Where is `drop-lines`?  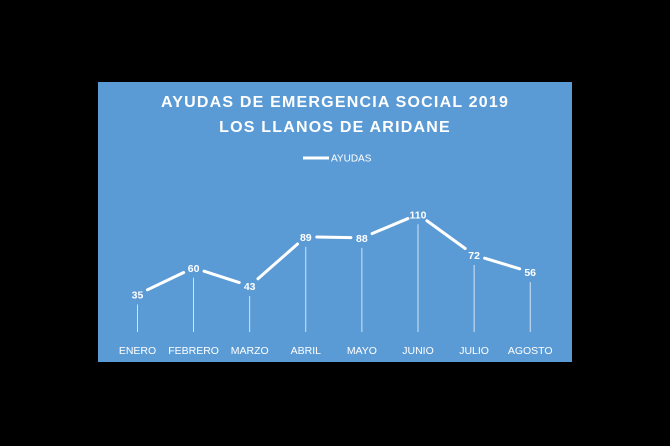
drop-lines is located at coordinates (334, 278).